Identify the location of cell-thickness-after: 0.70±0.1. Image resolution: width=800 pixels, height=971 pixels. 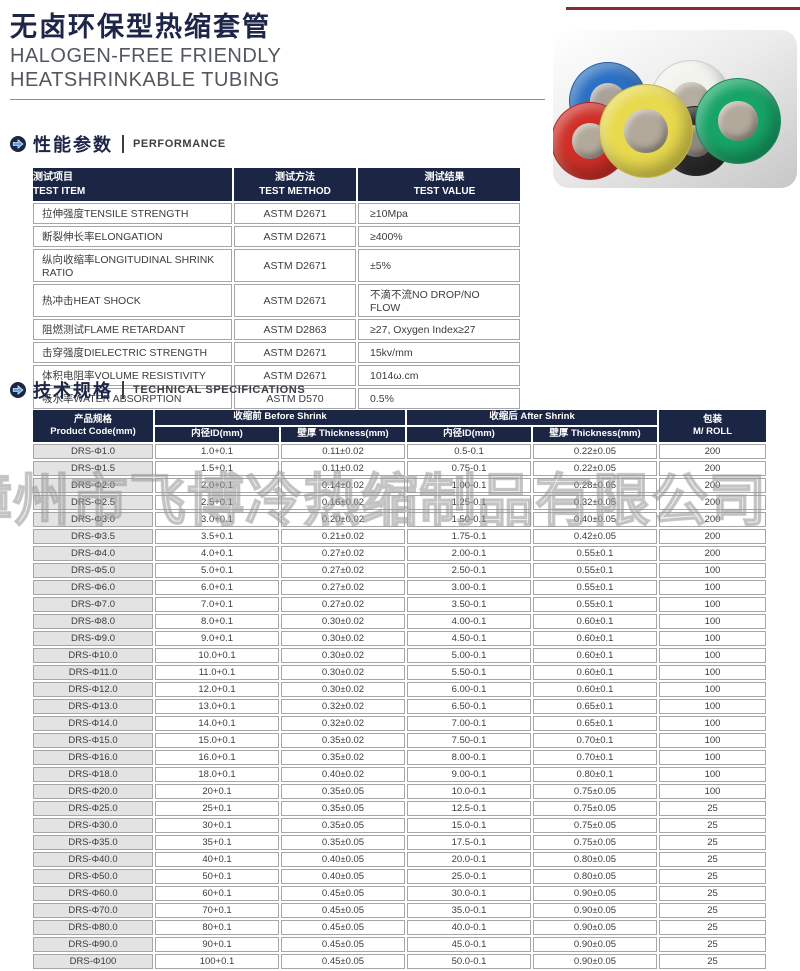
(595, 740).